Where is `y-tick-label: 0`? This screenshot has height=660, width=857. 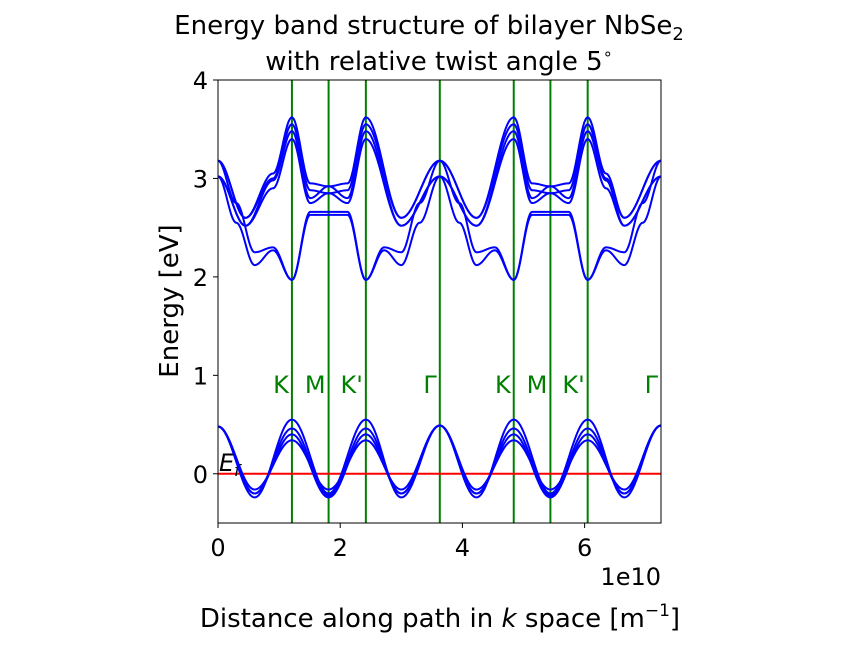 y-tick-label: 0 is located at coordinates (200, 475).